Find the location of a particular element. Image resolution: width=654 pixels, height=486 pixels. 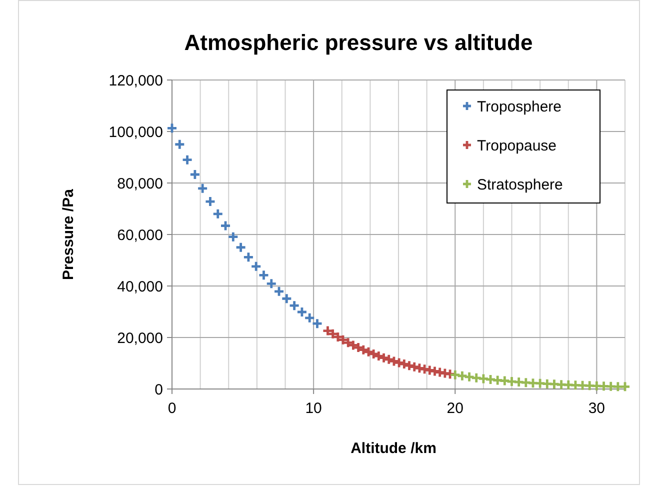

legend-label: Troposphere is located at coordinates (519, 107).